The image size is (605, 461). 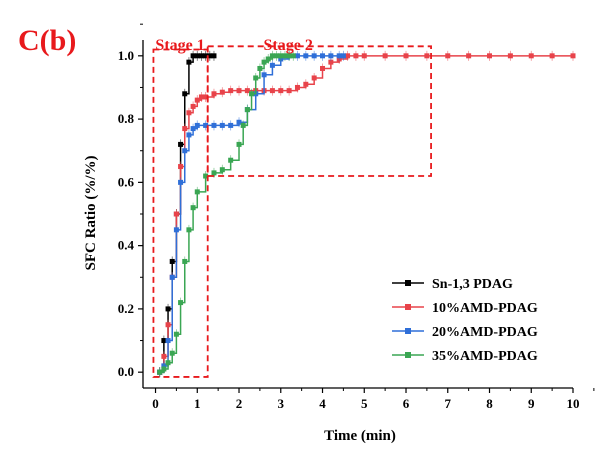 I want to click on stage-1-label: Stage 1, so click(x=179, y=45).